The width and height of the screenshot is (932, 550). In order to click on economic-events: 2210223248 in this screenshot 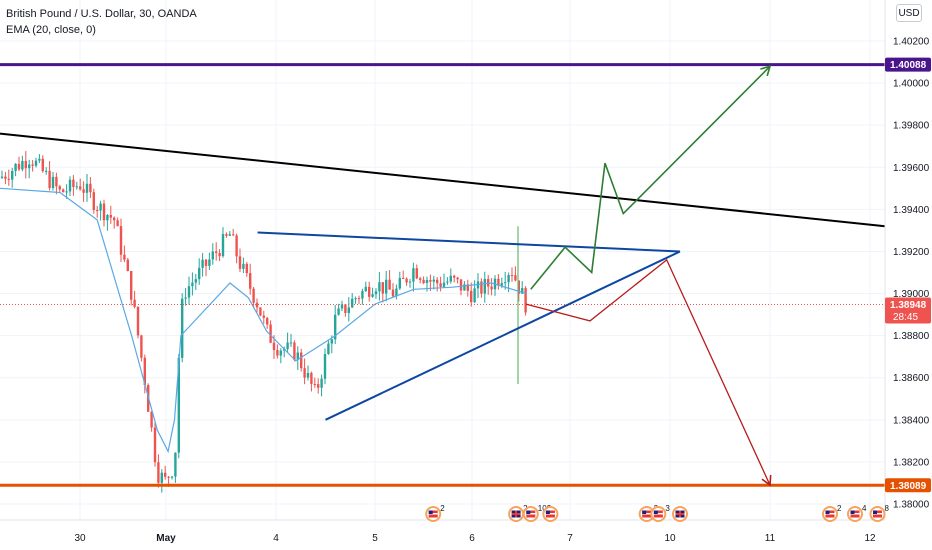, I will do `click(657, 513)`.